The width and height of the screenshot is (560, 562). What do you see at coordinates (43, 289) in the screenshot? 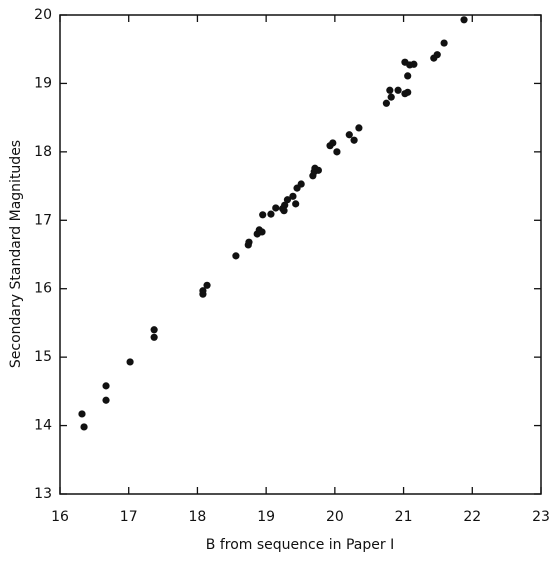
I see `y-tick-label: 16` at bounding box center [43, 289].